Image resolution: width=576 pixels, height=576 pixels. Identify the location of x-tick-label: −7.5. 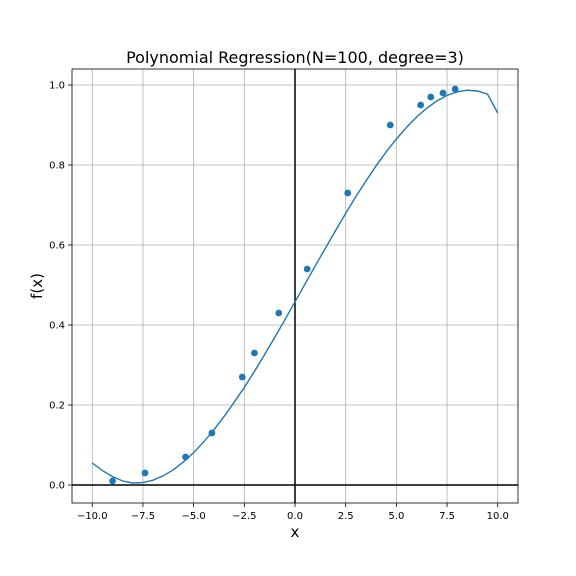
(143, 516).